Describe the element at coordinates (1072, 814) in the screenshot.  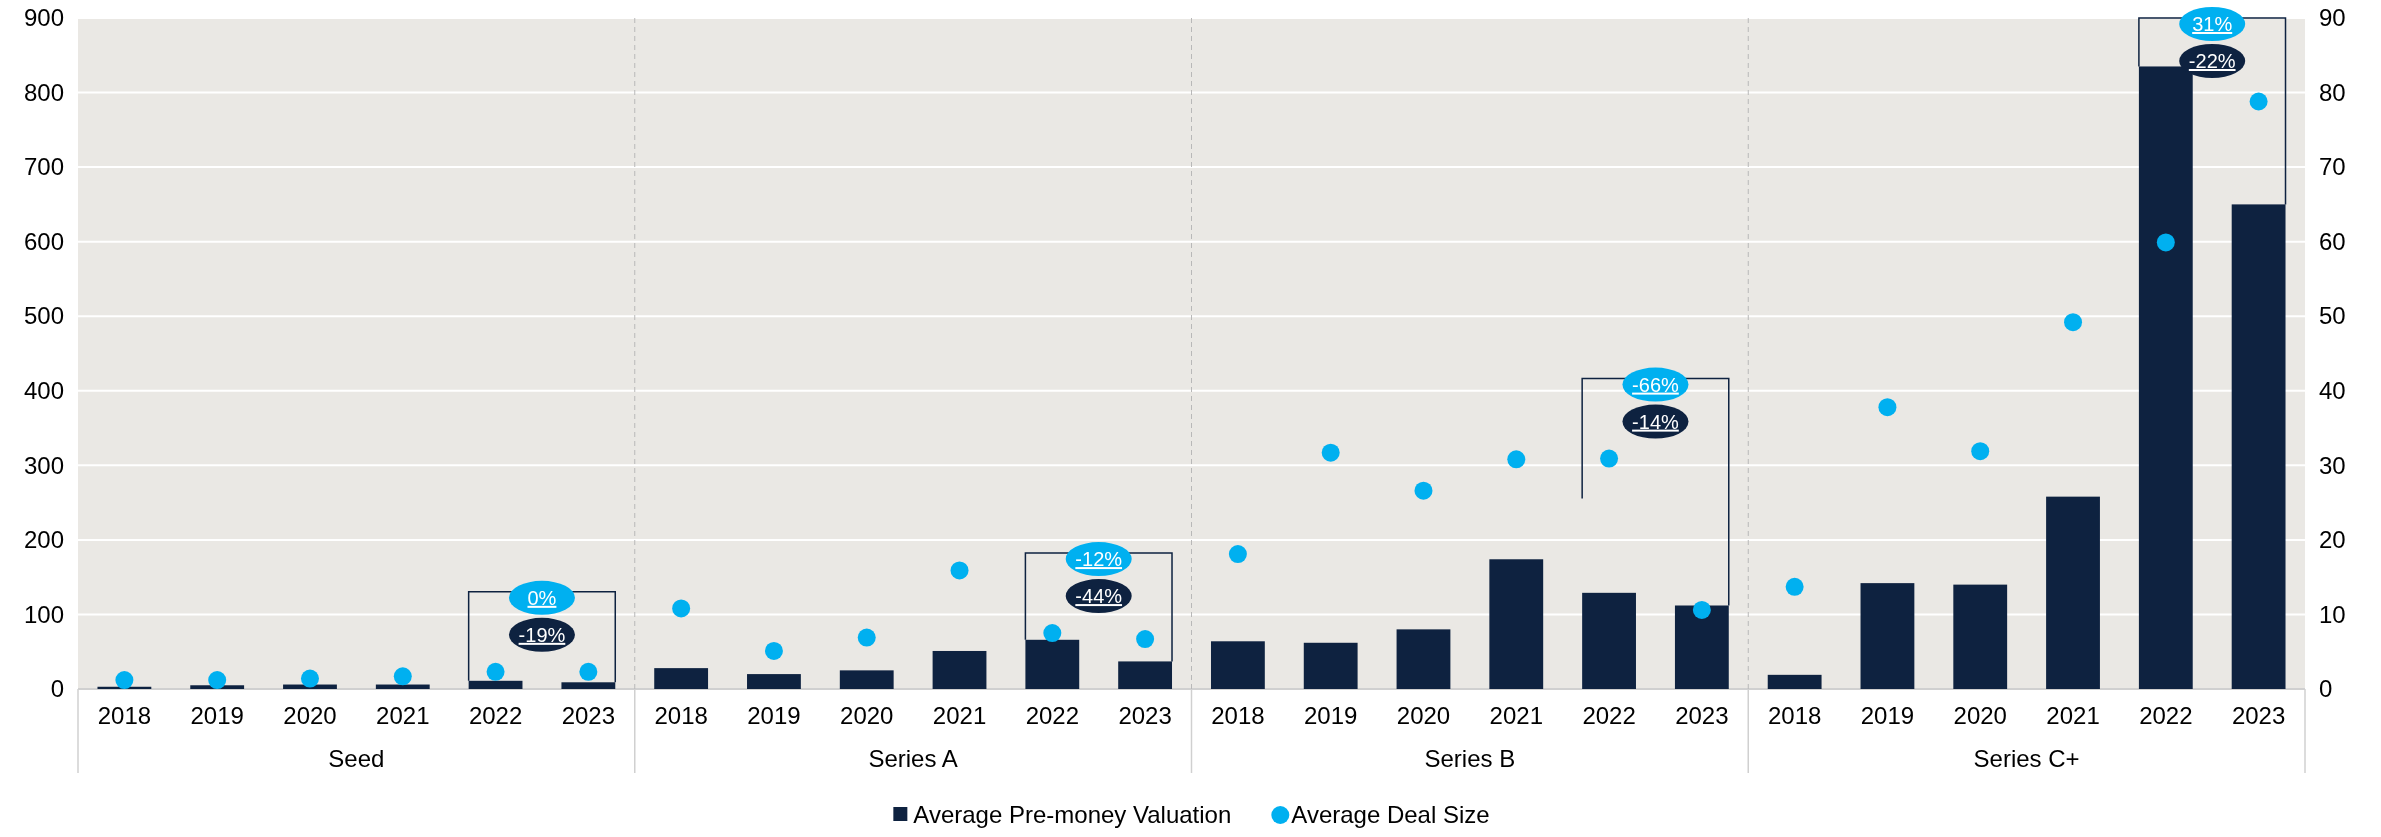
I see `legend-label: Average Pre-money Valuation` at that location.